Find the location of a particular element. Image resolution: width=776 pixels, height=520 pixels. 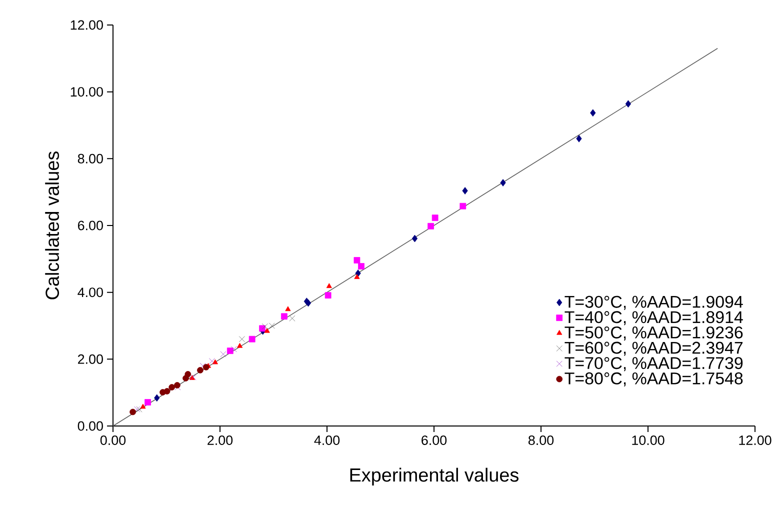

y-tick-label: 6.00 is located at coordinates (90, 225).